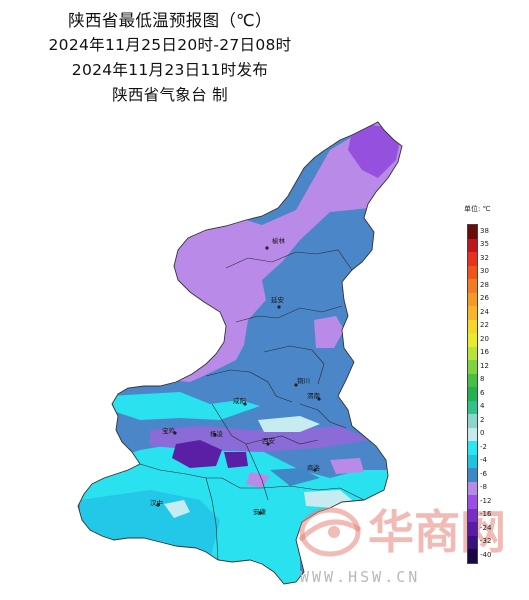 This screenshot has width=529, height=600. What do you see at coordinates (484, 257) in the screenshot?
I see `legend-label: 32` at bounding box center [484, 257].